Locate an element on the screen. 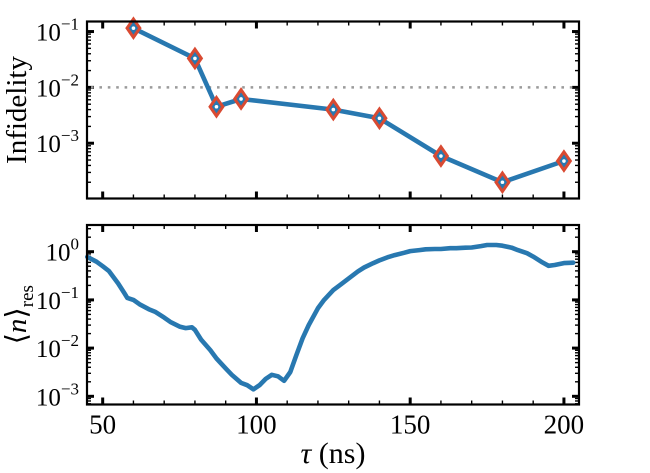 Image resolution: width=650 pixels, height=473 pixels. x-tick-label: 50 is located at coordinates (102, 425).